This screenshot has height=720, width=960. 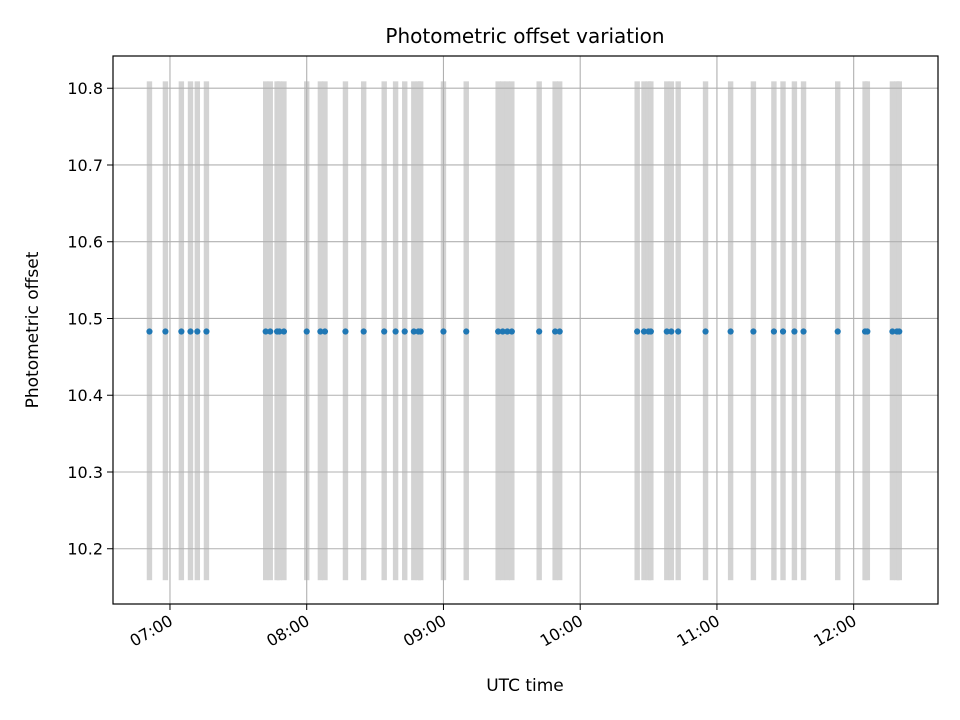 I want to click on data-points, so click(x=524, y=331).